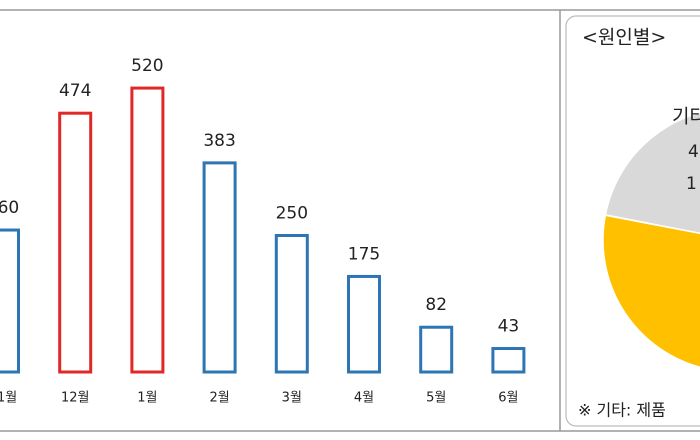 The image size is (700, 440). Describe the element at coordinates (75, 91) in the screenshot. I see `value-label: 474` at that location.